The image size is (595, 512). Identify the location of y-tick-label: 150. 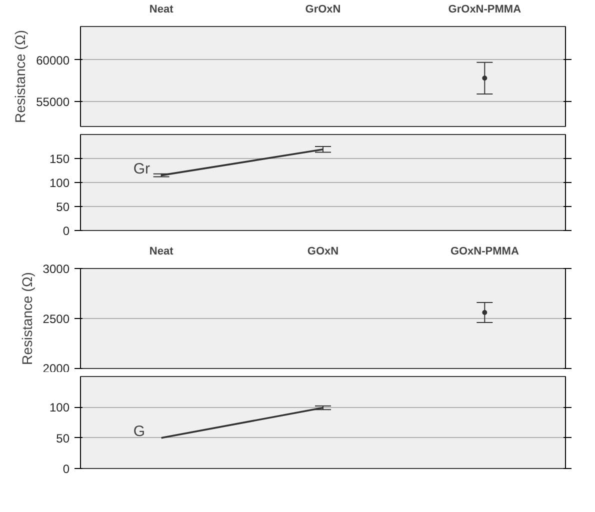
(59, 159).